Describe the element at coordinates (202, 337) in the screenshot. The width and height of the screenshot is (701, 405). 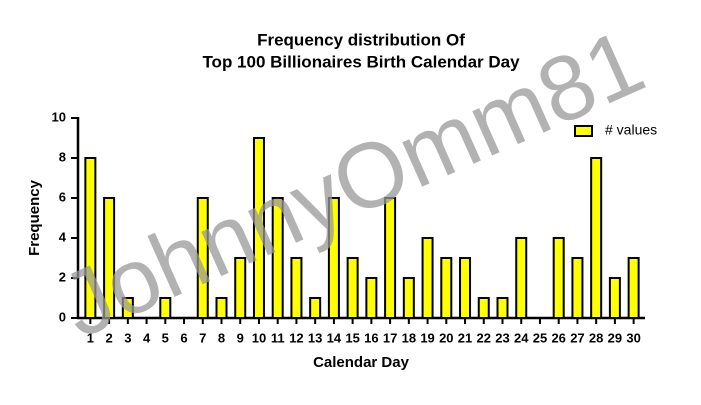
I see `x-tick-label: 7` at that location.